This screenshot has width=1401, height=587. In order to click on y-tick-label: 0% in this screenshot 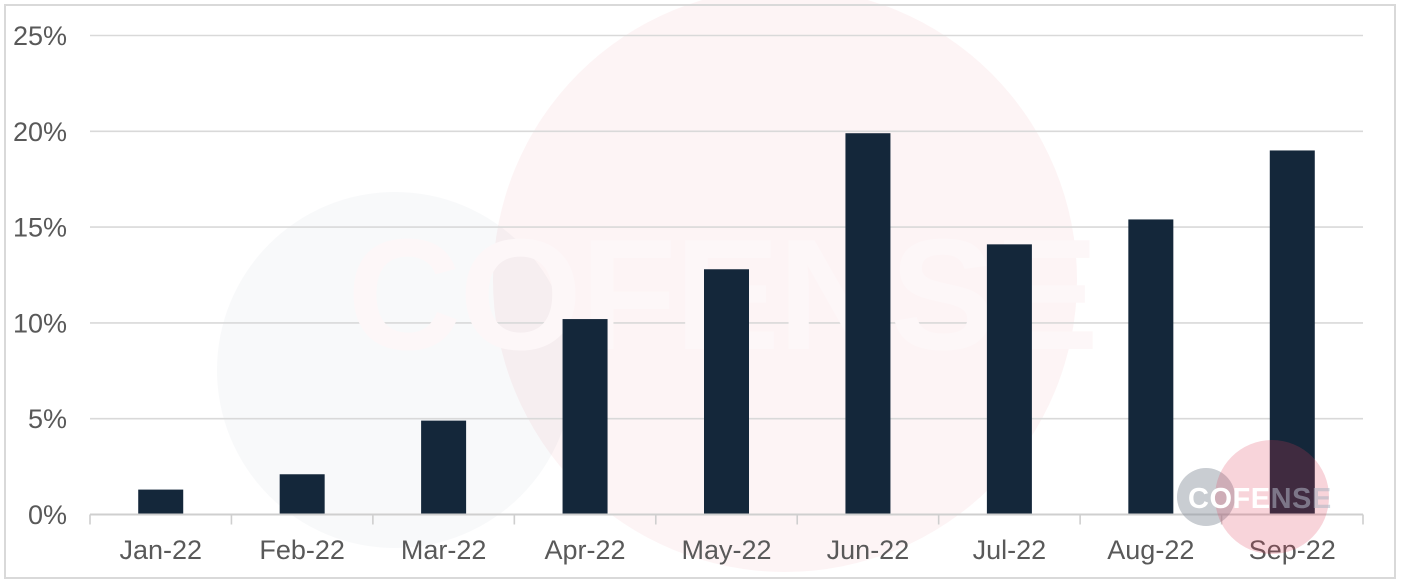, I will do `click(47, 515)`.